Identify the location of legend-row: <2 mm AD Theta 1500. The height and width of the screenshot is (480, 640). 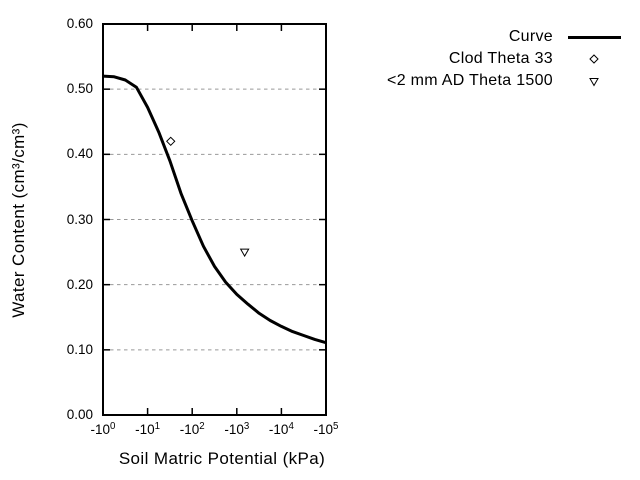
(457, 81).